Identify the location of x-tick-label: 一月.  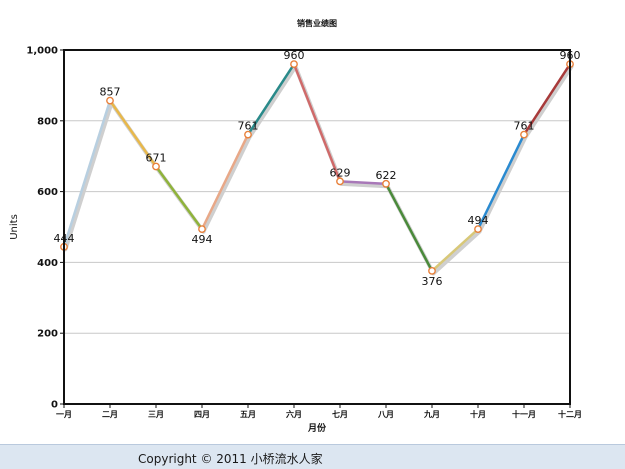
(64, 414).